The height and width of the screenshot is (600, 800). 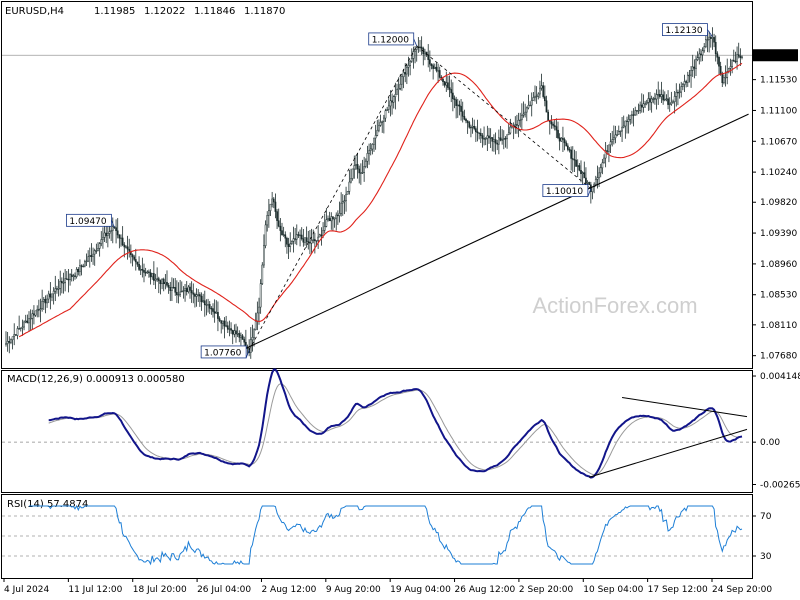 I want to click on macd-triangle-lower, so click(x=668, y=453).